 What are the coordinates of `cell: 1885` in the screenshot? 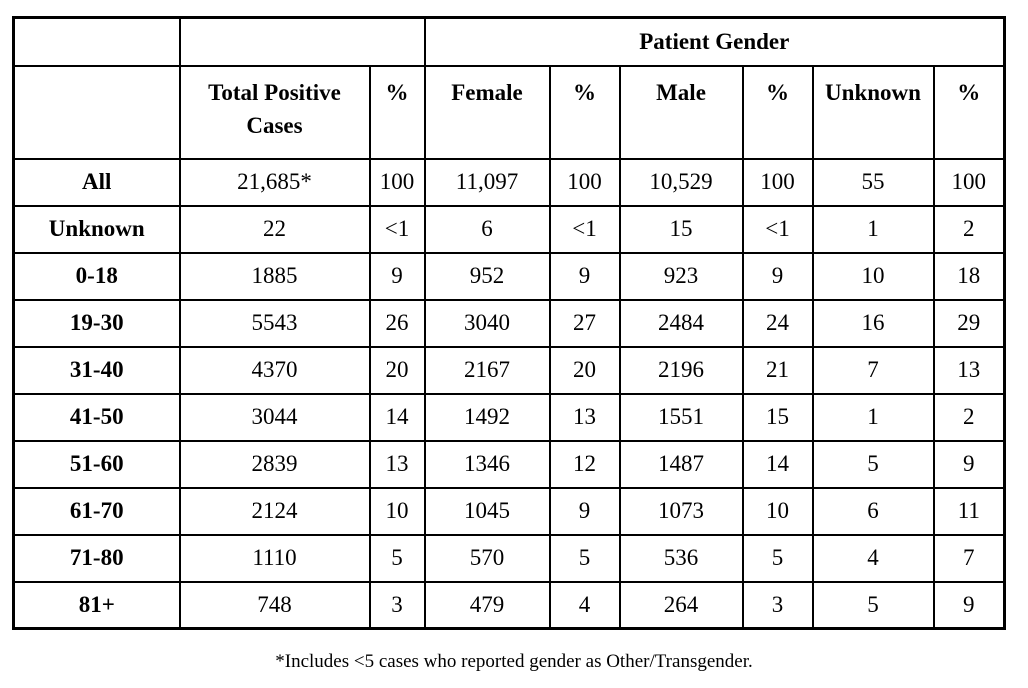 It's located at (274, 276).